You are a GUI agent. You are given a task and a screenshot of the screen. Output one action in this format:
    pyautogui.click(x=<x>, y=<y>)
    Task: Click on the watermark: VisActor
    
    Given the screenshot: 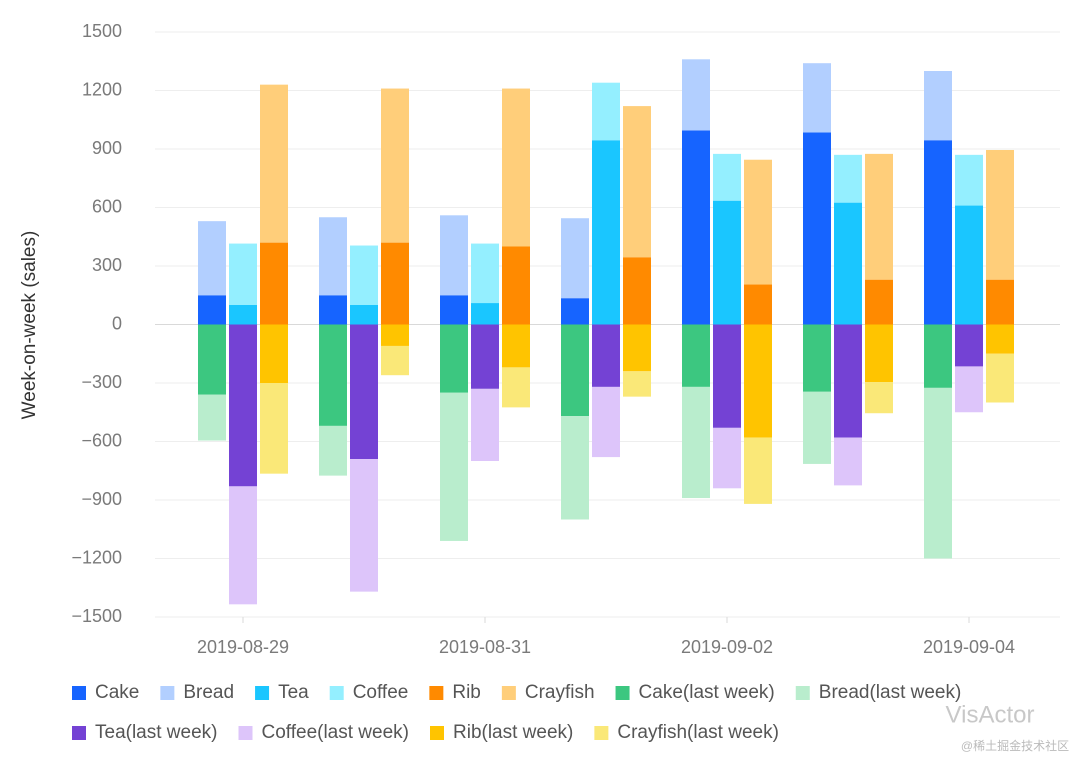 What is the action you would take?
    pyautogui.click(x=990, y=714)
    